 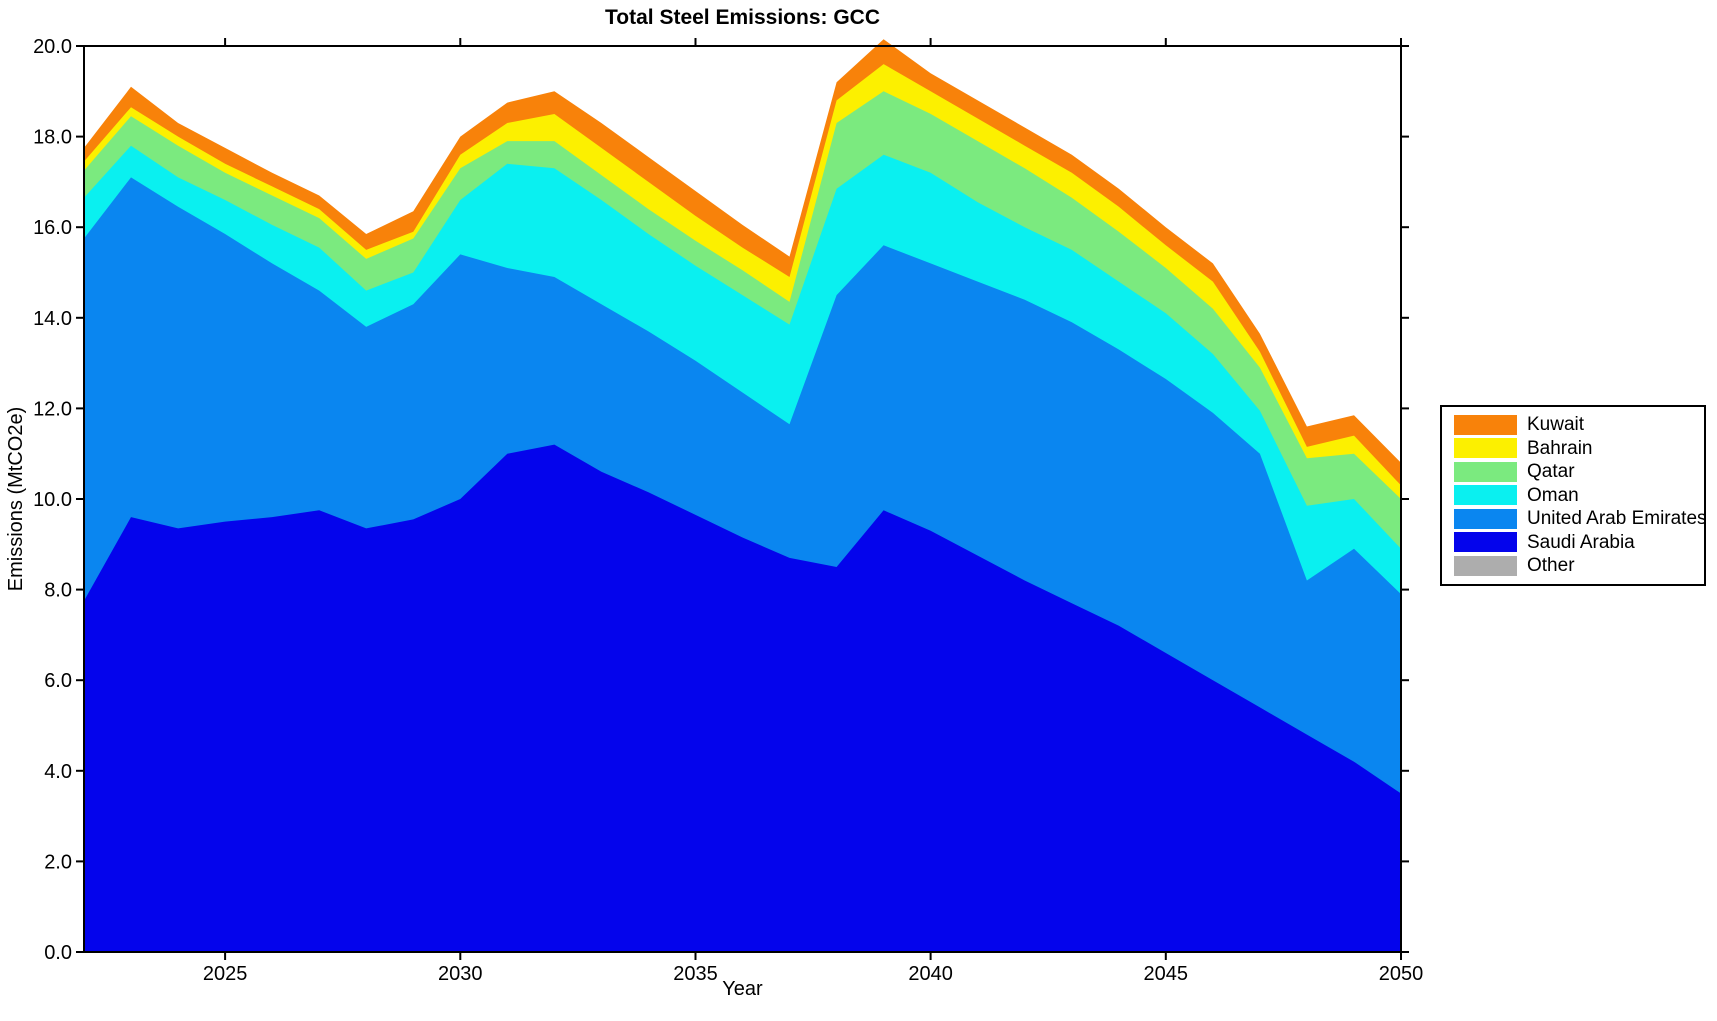 What do you see at coordinates (1401, 974) in the screenshot?
I see `x-tick-label: 2050` at bounding box center [1401, 974].